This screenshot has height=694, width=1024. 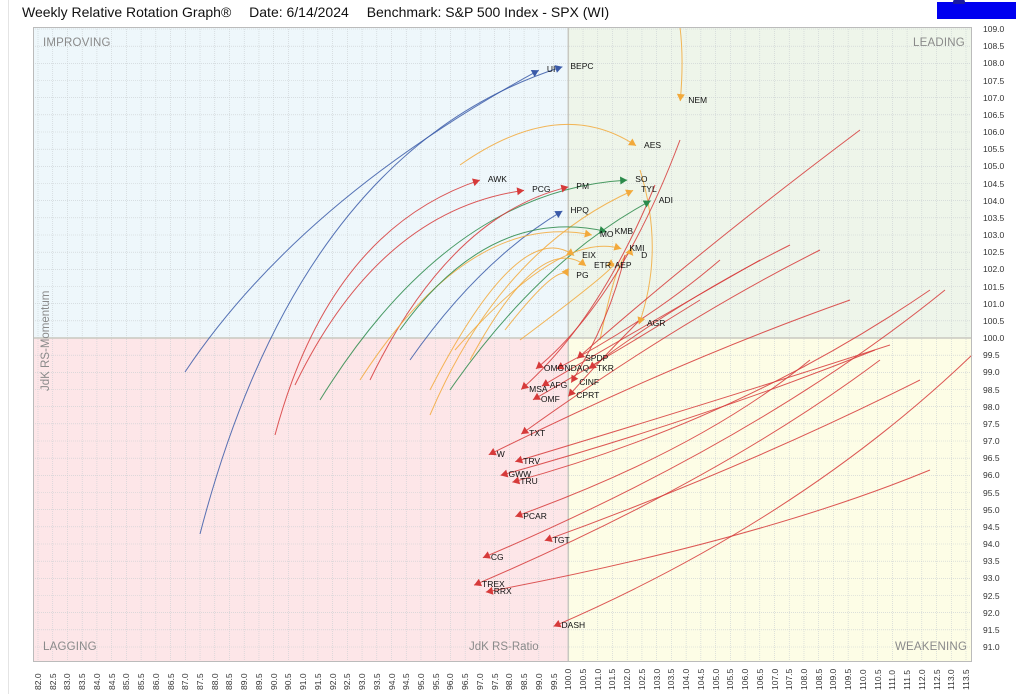 What do you see at coordinates (994, 132) in the screenshot?
I see `y-tick-label: 106.0` at bounding box center [994, 132].